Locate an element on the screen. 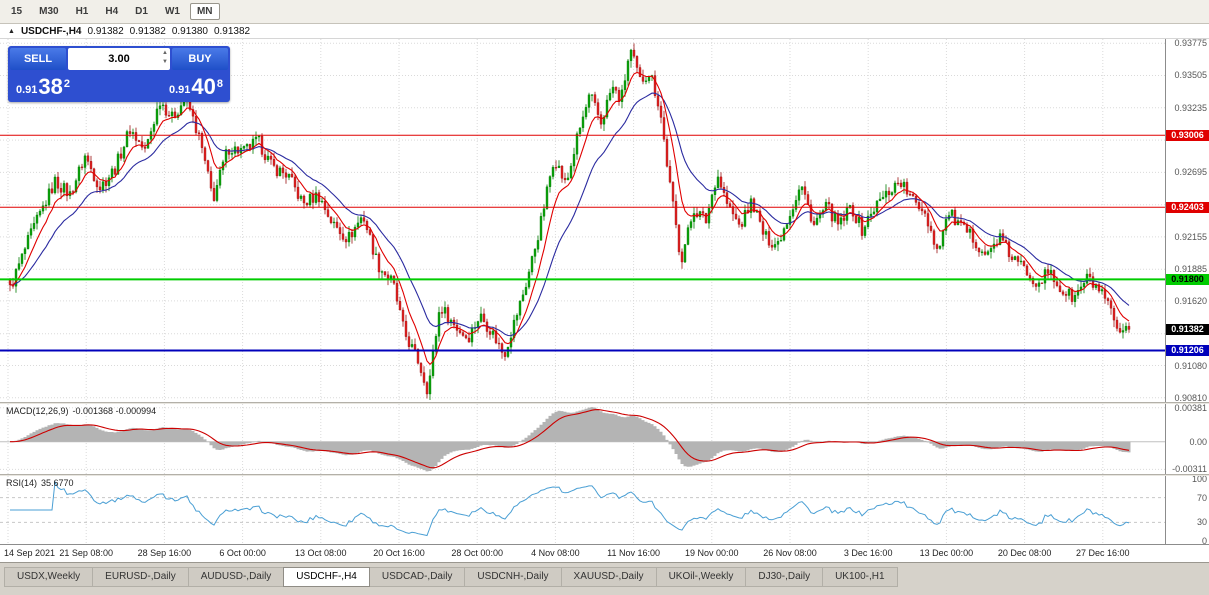 The image size is (1209, 595). buy-button: BUY is located at coordinates (200, 59).